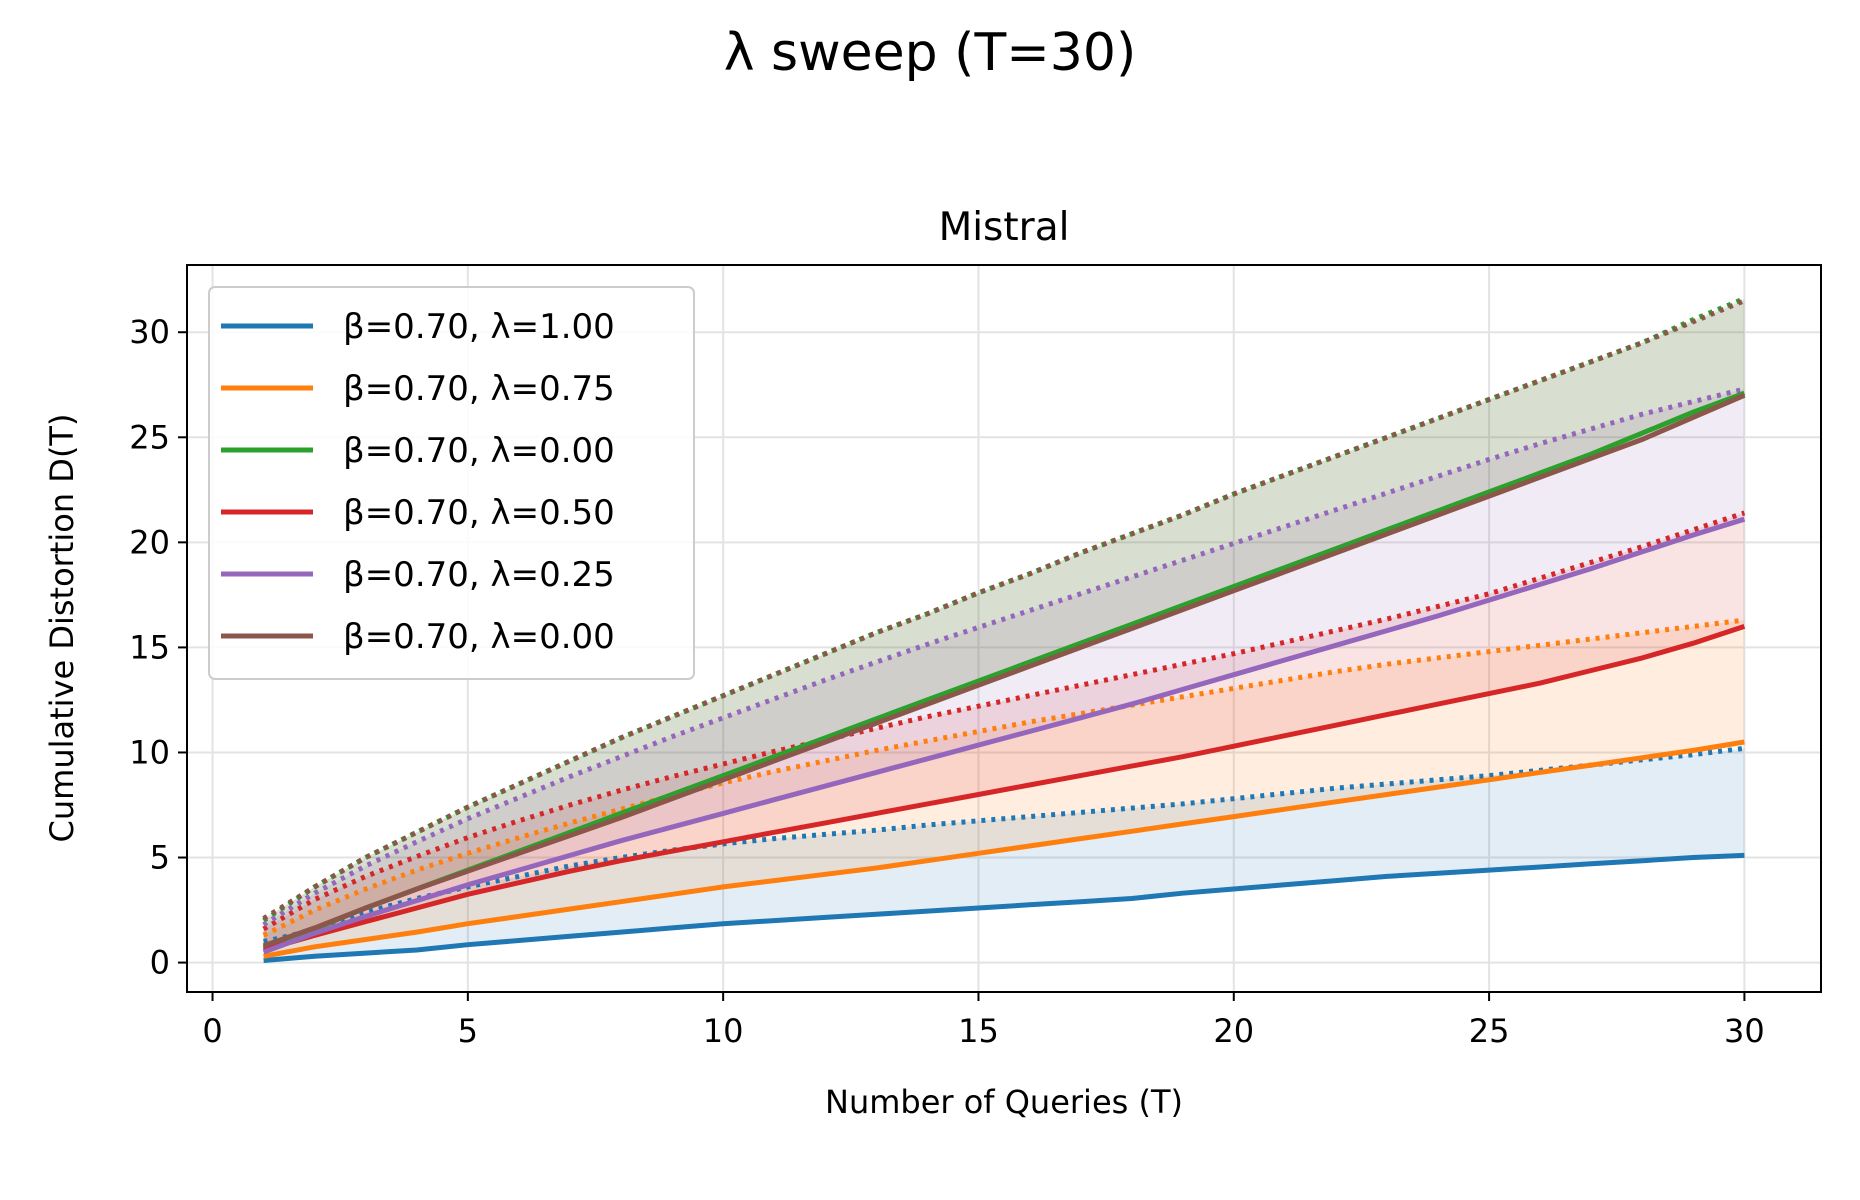  Describe the element at coordinates (149, 437) in the screenshot. I see `y-tick-label: 25` at that location.